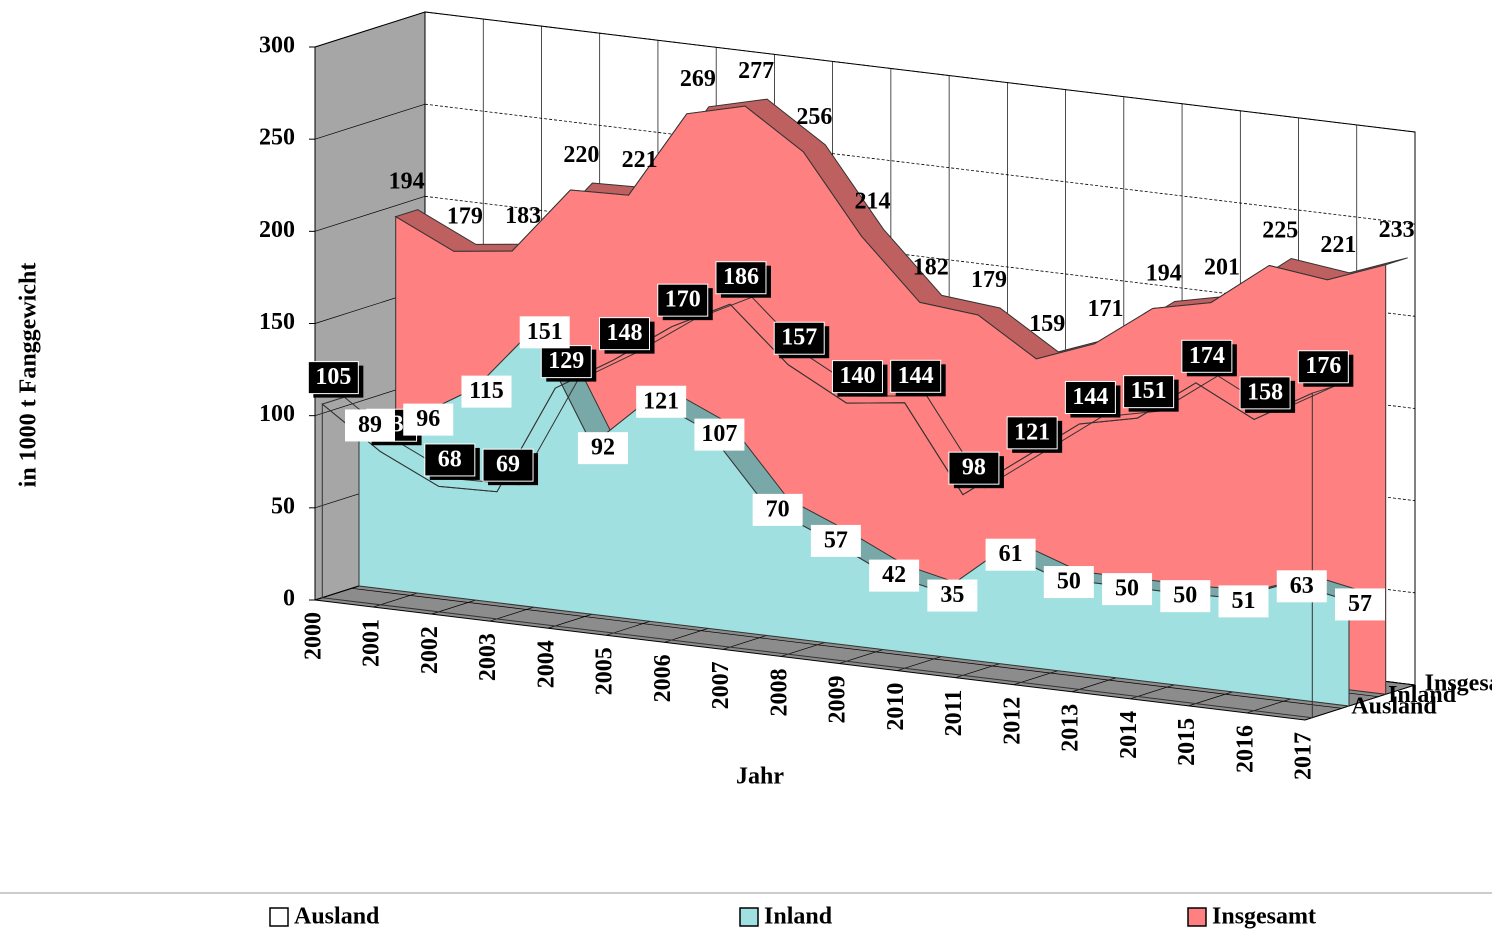 This screenshot has width=1492, height=939. I want to click on floor-grid, so click(1360, 702).